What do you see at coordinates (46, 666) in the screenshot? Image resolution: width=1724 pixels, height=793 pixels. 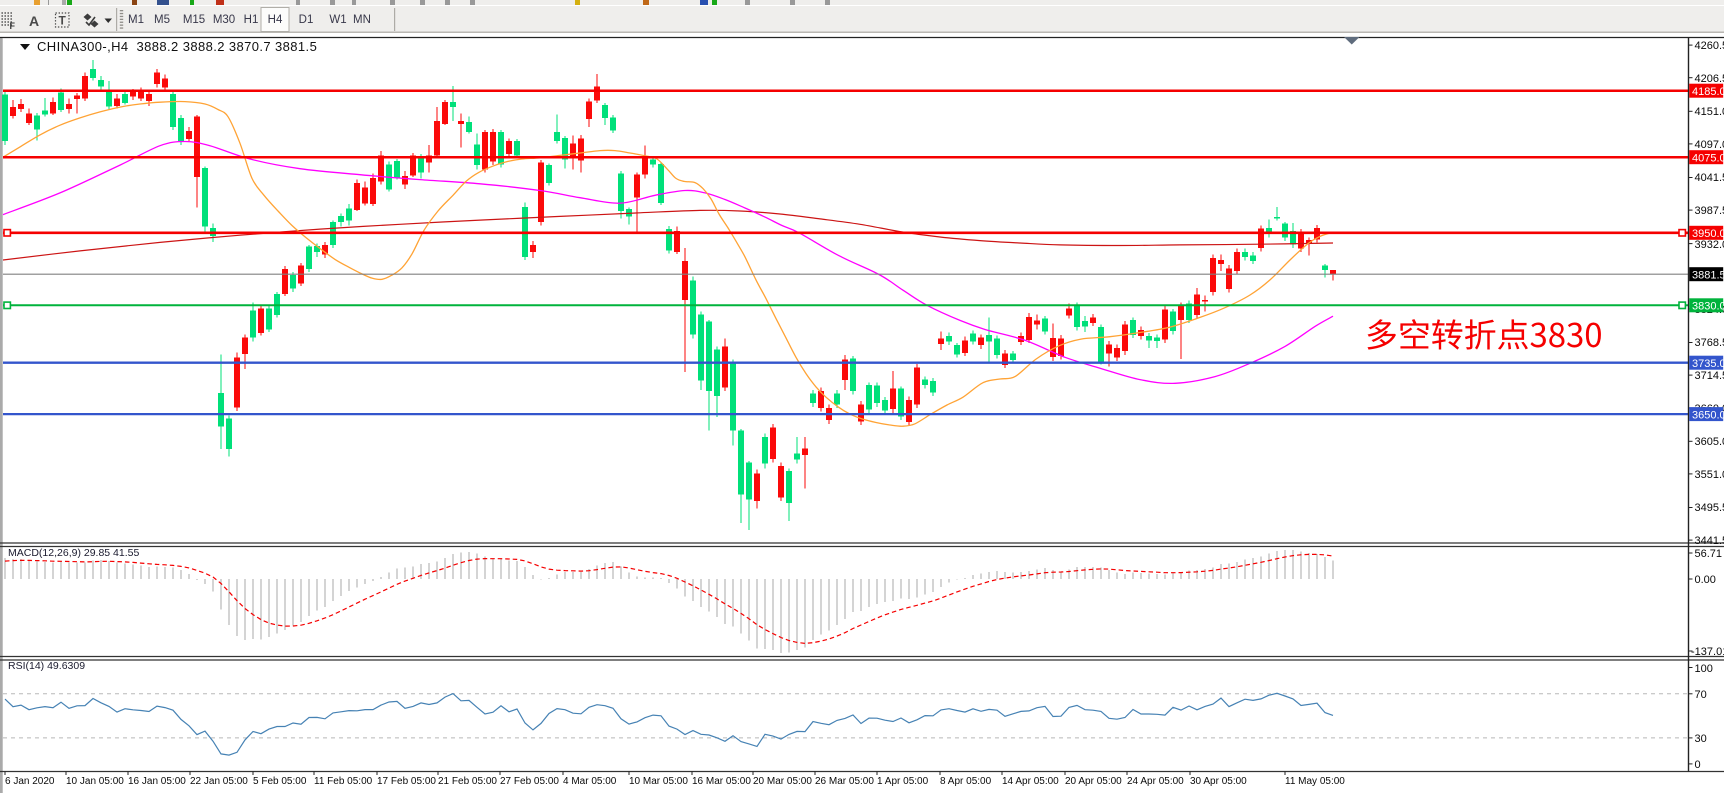 I see `svg-text: RSI(14) 49.6309` at bounding box center [46, 666].